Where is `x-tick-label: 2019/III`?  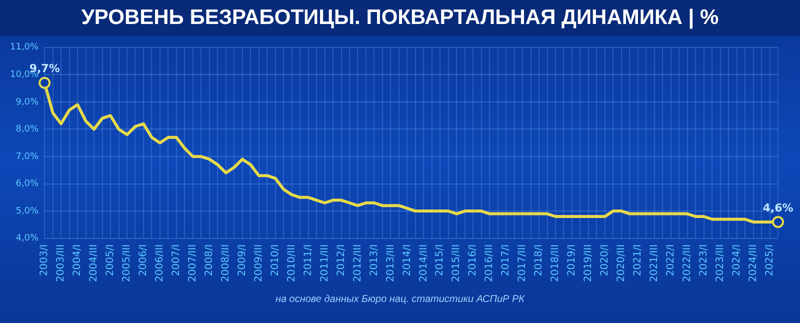 x-tick-label: 2019/III is located at coordinates (588, 263).